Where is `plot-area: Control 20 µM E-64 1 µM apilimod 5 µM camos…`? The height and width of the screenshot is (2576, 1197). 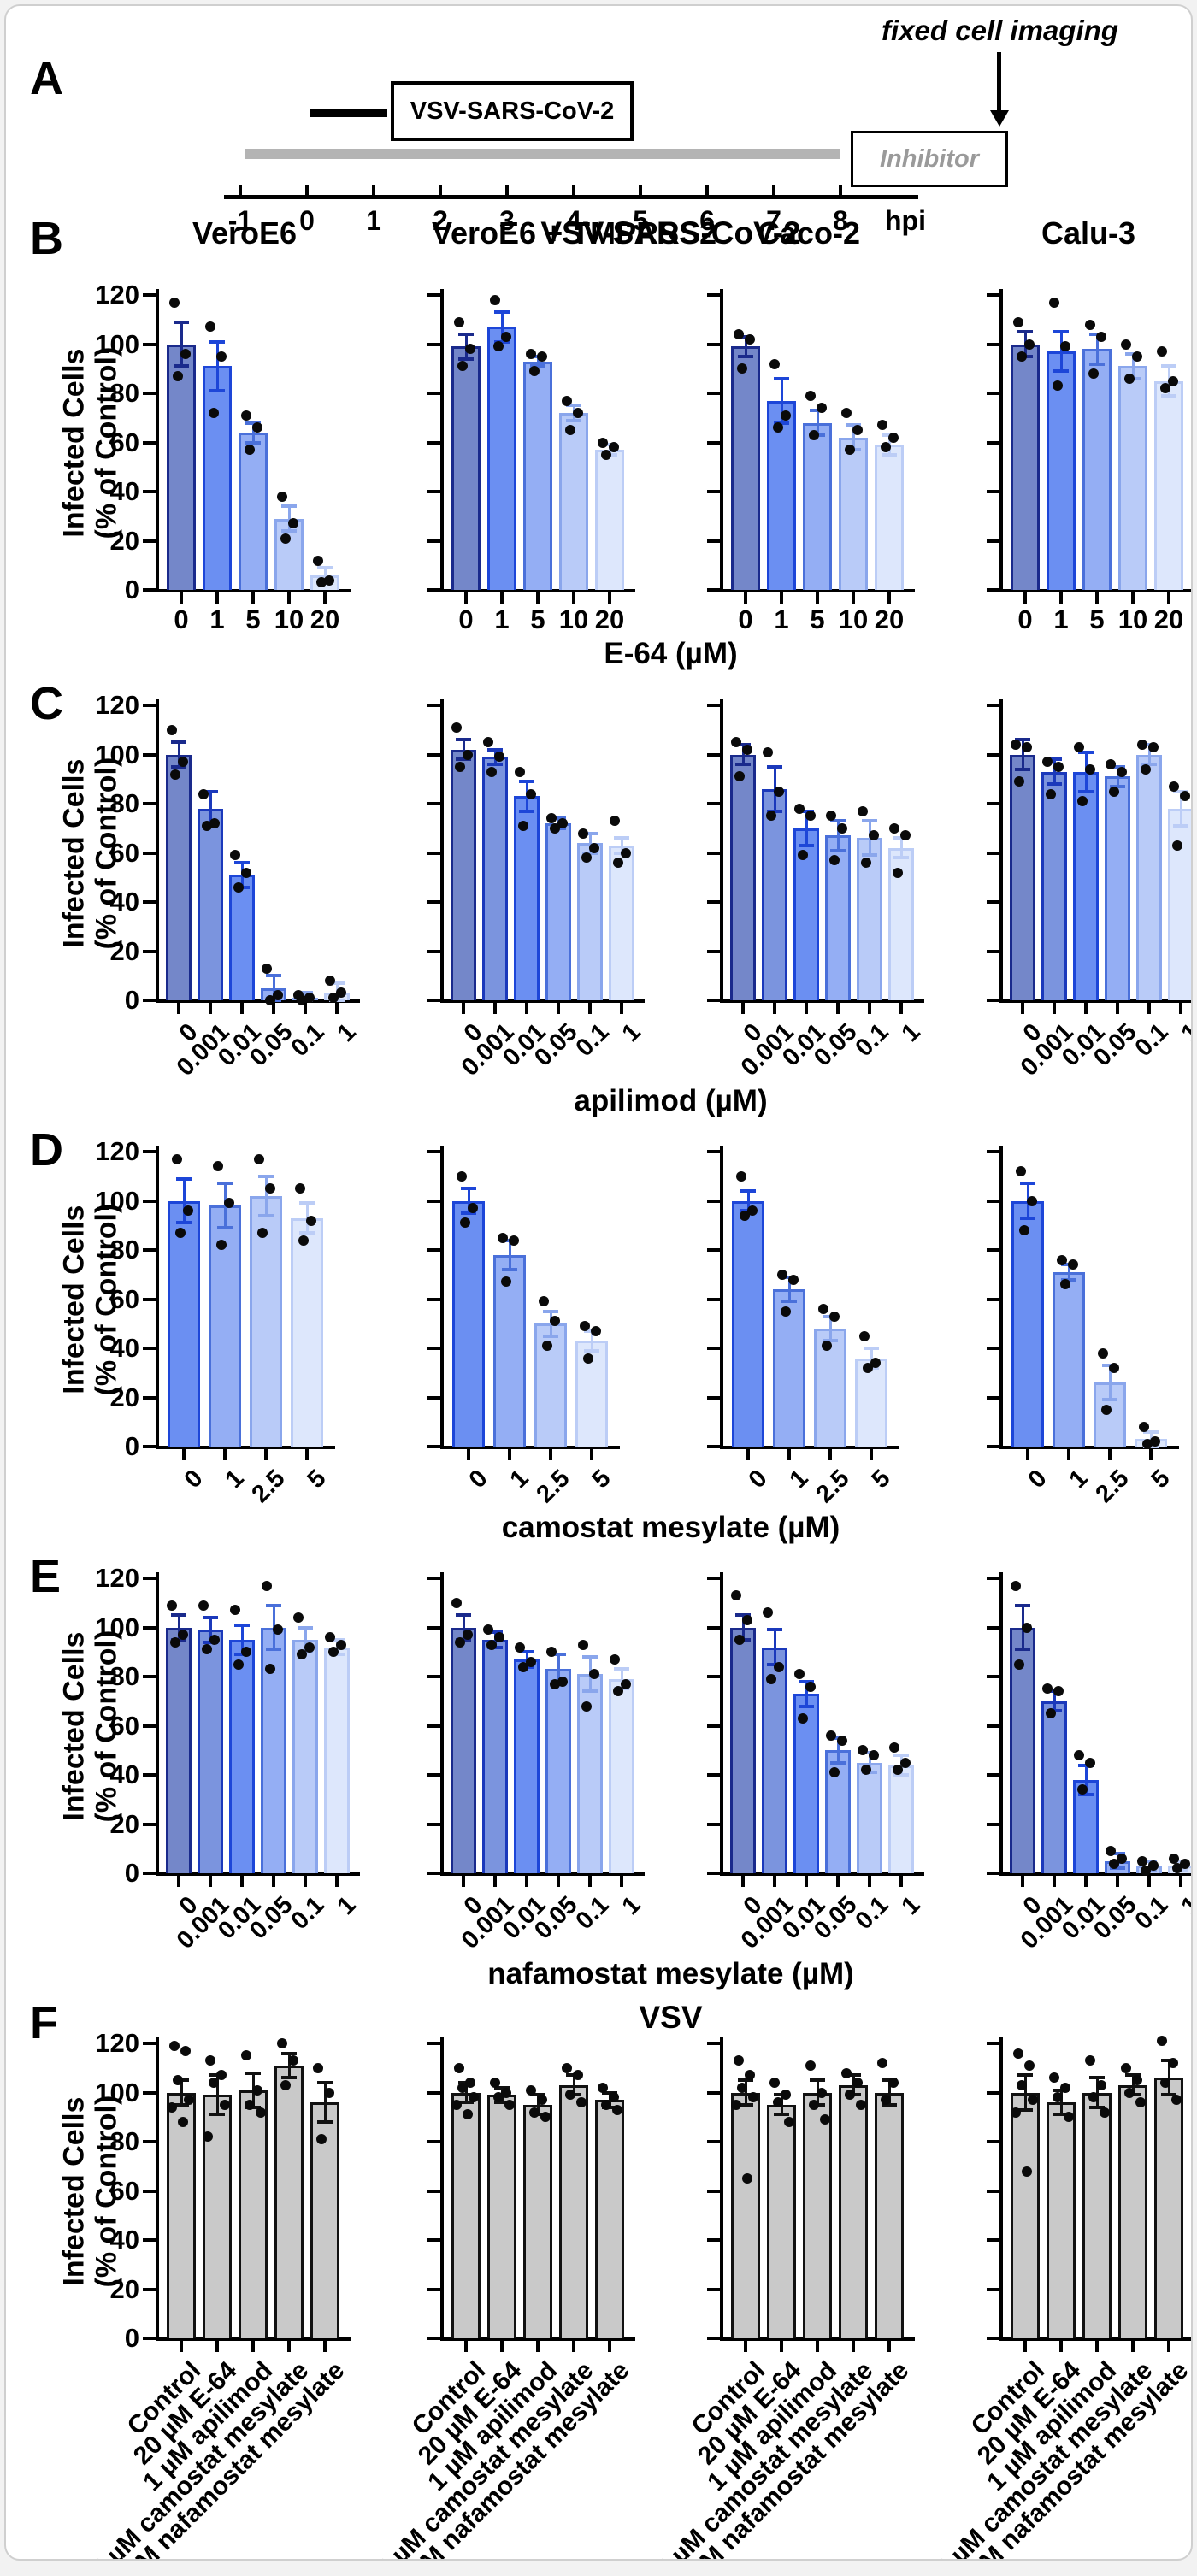
plot-area: Control 20 µM E-64 1 µM apilimod 5 µM camos… is located at coordinates (503, 2298).